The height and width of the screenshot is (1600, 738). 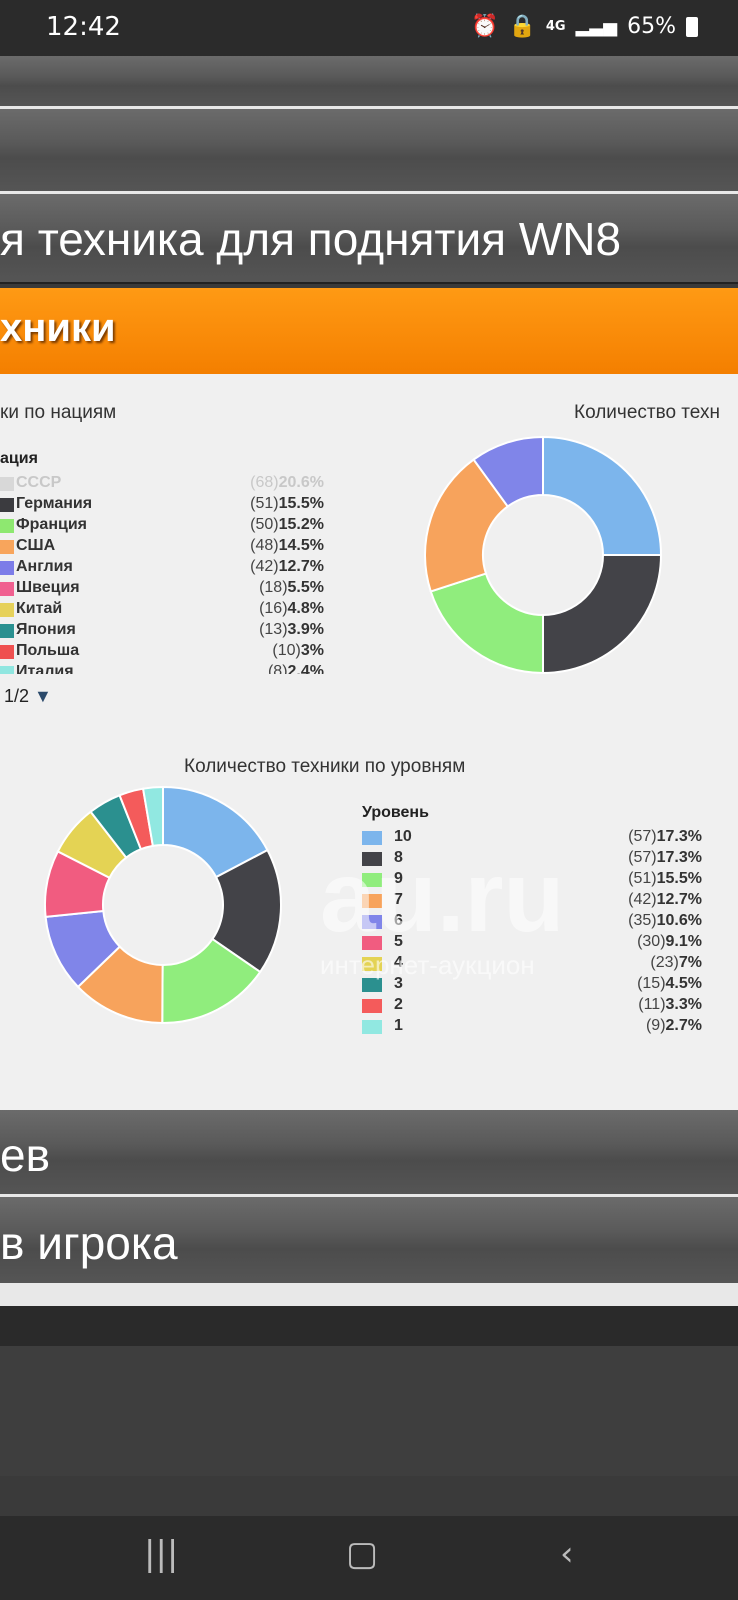 I want to click on legend-percent: 15.5%, so click(x=679, y=878).